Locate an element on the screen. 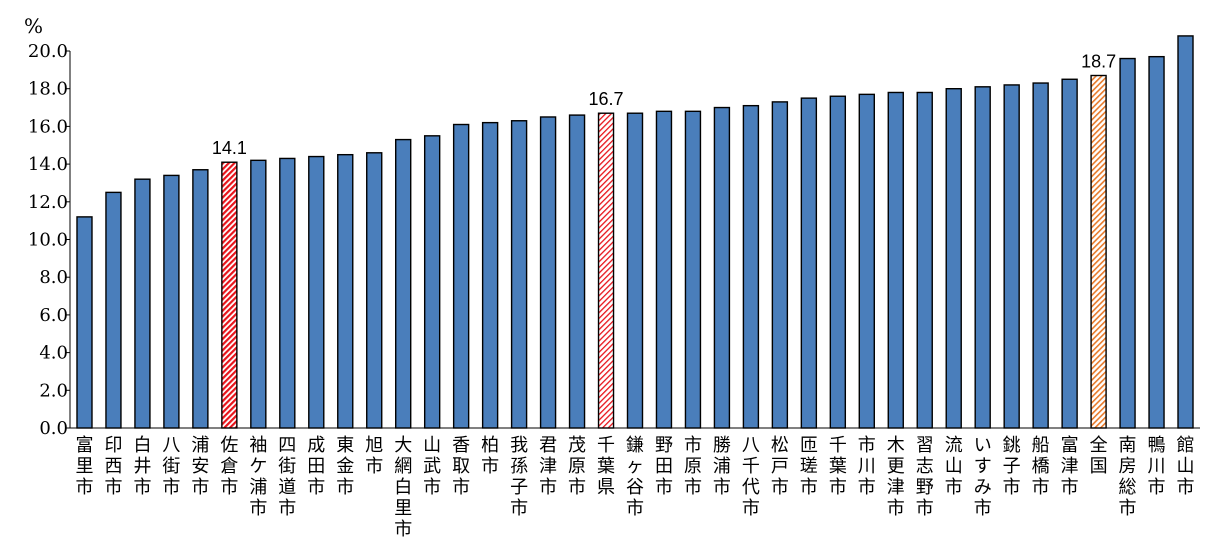 Image resolution: width=1209 pixels, height=558 pixels. bar-船橋市 is located at coordinates (1040, 255).